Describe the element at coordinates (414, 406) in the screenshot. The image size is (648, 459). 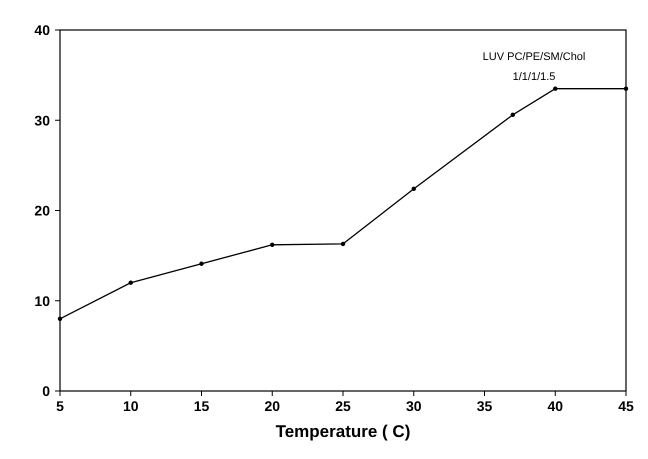
I see `x-tick-label: 30` at that location.